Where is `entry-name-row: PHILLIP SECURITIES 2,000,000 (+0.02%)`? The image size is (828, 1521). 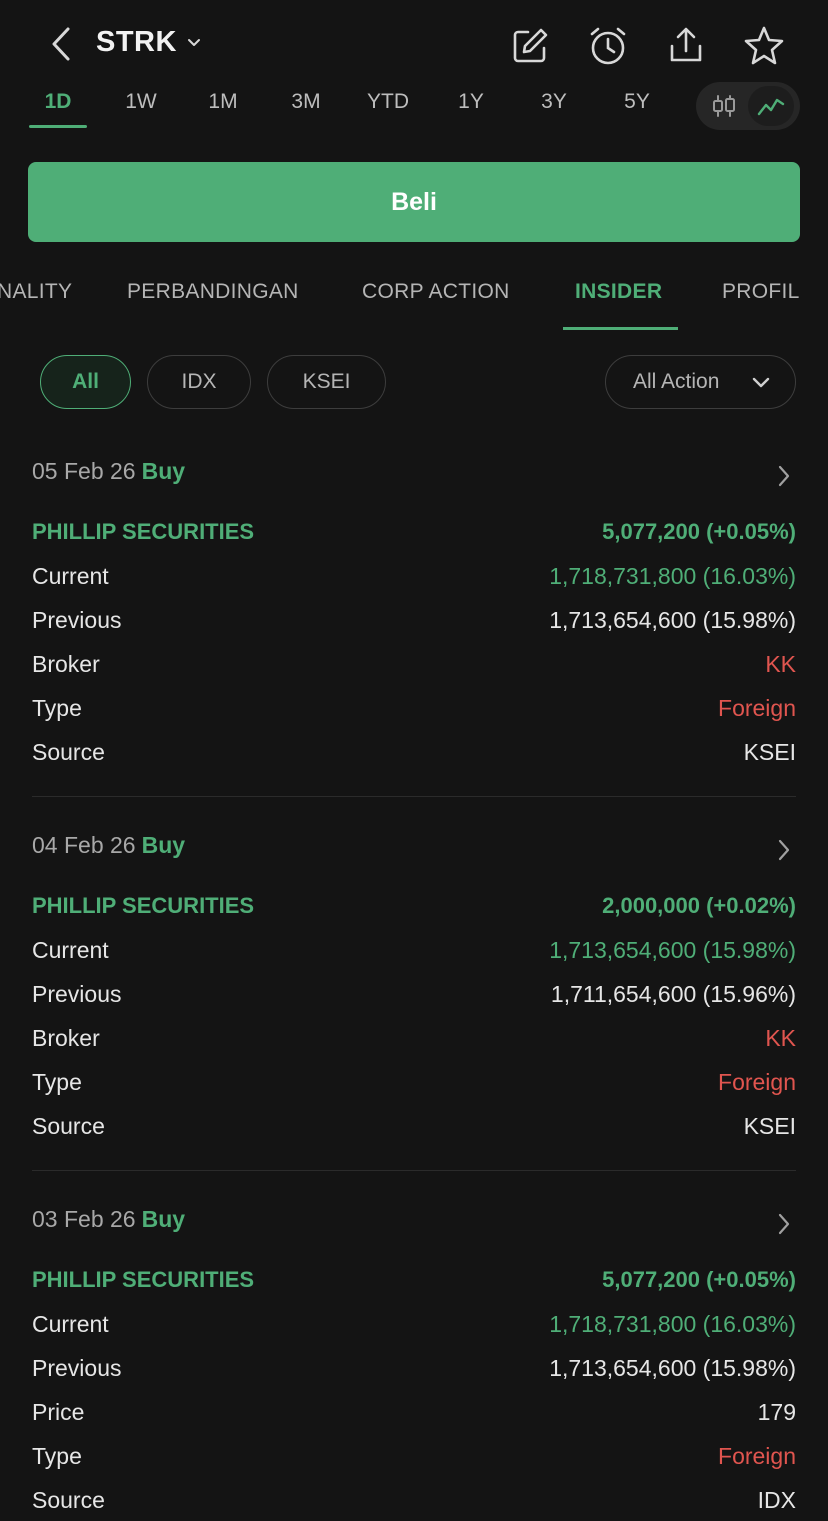 entry-name-row: PHILLIP SECURITIES 2,000,000 (+0.02%) is located at coordinates (414, 906).